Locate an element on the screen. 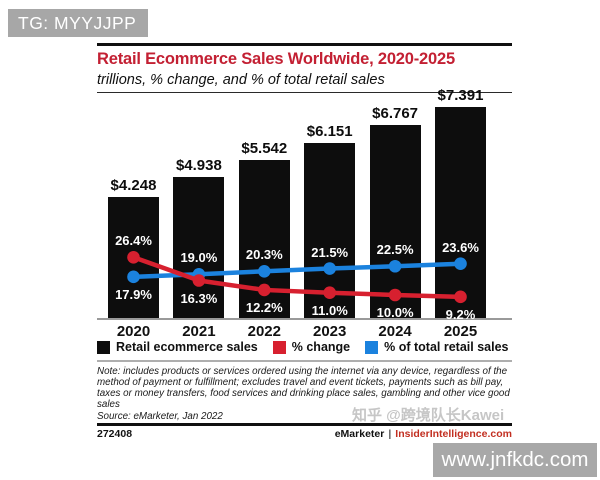 The image size is (600, 480). pct-label-2022: 20.3% is located at coordinates (264, 255).